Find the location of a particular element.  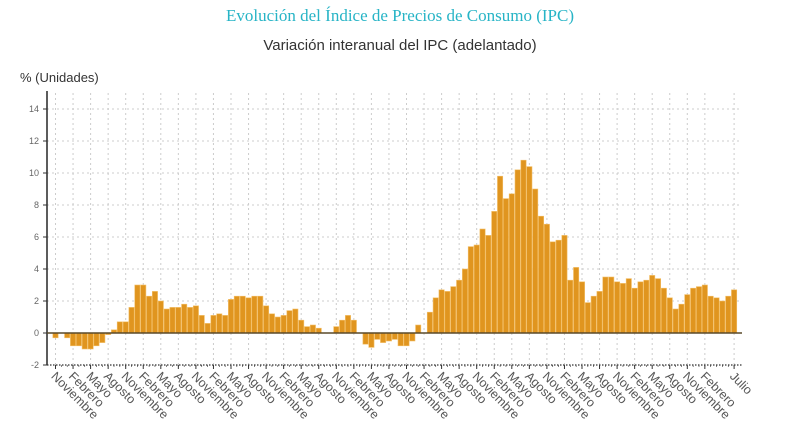

y-tick-label: -2 is located at coordinates (35, 365).